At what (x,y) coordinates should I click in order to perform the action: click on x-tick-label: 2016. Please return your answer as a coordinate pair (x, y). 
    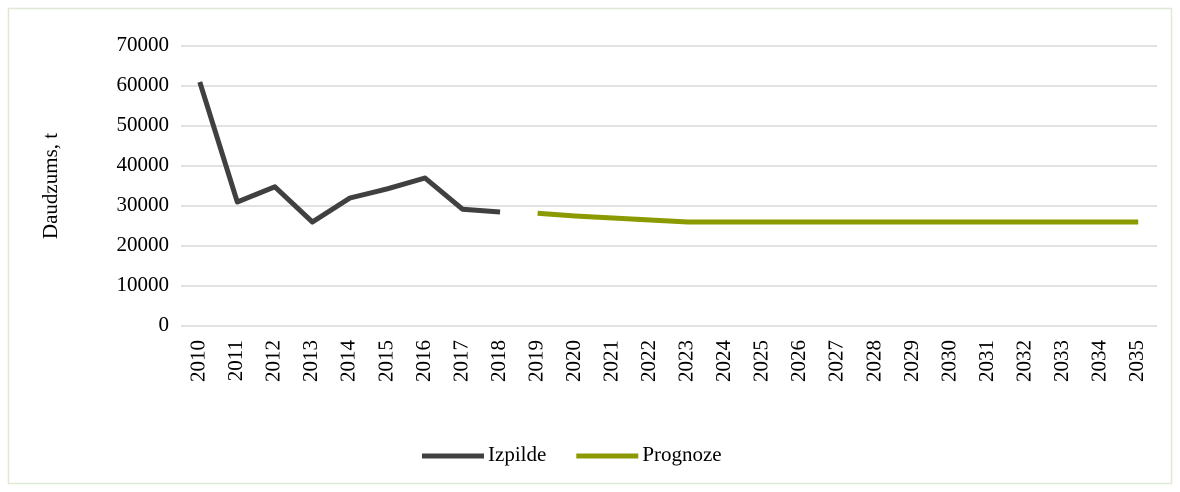
    Looking at the image, I should click on (423, 361).